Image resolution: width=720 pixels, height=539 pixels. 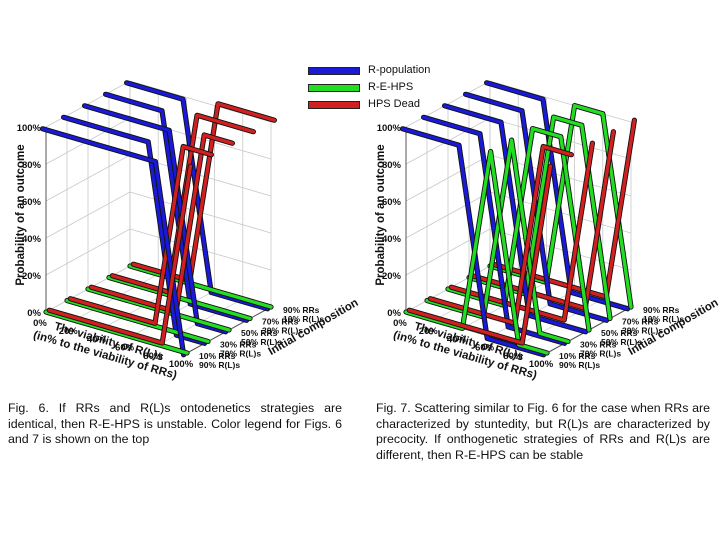 I want to click on legend-item-hps-dead: HPS Dead, so click(x=388, y=104).